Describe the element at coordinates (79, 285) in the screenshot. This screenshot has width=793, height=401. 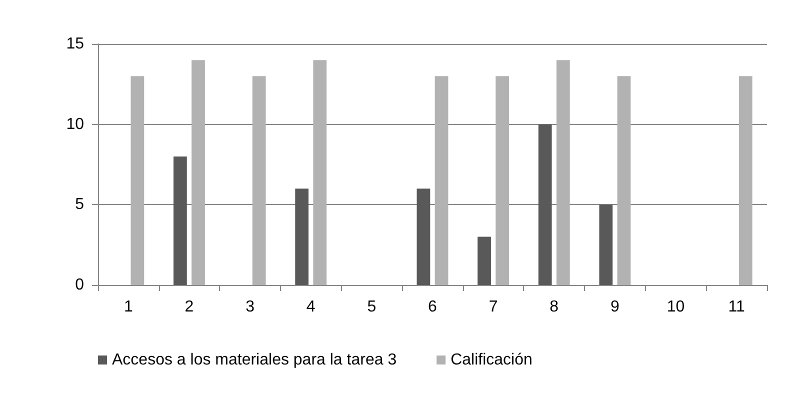
I see `y-tick-label: 0` at that location.